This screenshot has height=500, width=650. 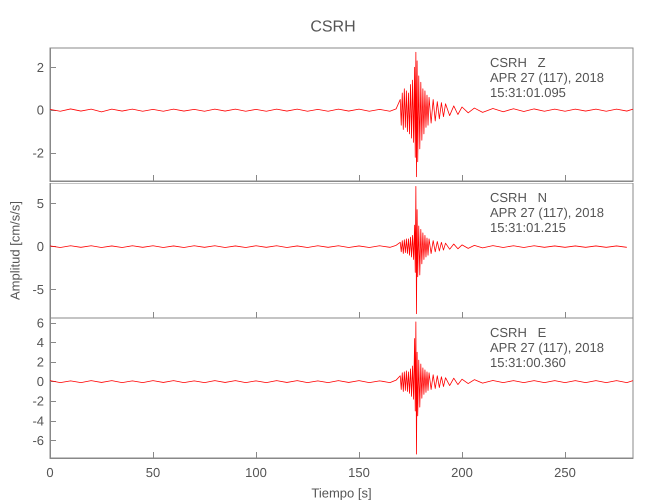 I want to click on annotation: CSRH N, so click(x=519, y=197).